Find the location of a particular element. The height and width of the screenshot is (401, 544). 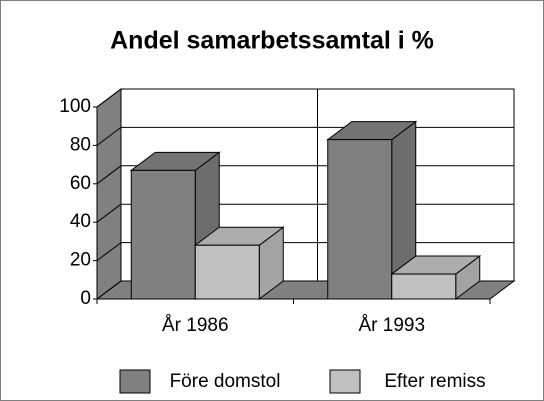

y-tick-label: 40 is located at coordinates (80, 221).